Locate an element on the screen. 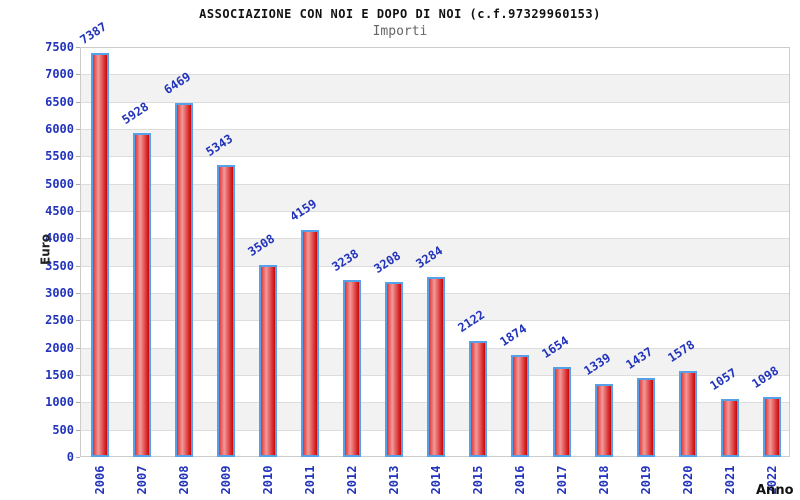 This screenshot has width=800, height=500. x-tick-label: 2018 is located at coordinates (604, 480).